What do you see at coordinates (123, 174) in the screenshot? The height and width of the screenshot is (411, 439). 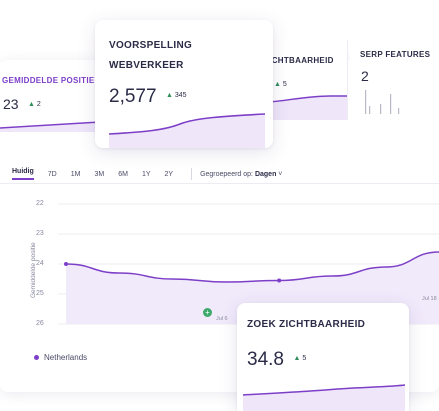 I see `tab-6m: 6M` at bounding box center [123, 174].